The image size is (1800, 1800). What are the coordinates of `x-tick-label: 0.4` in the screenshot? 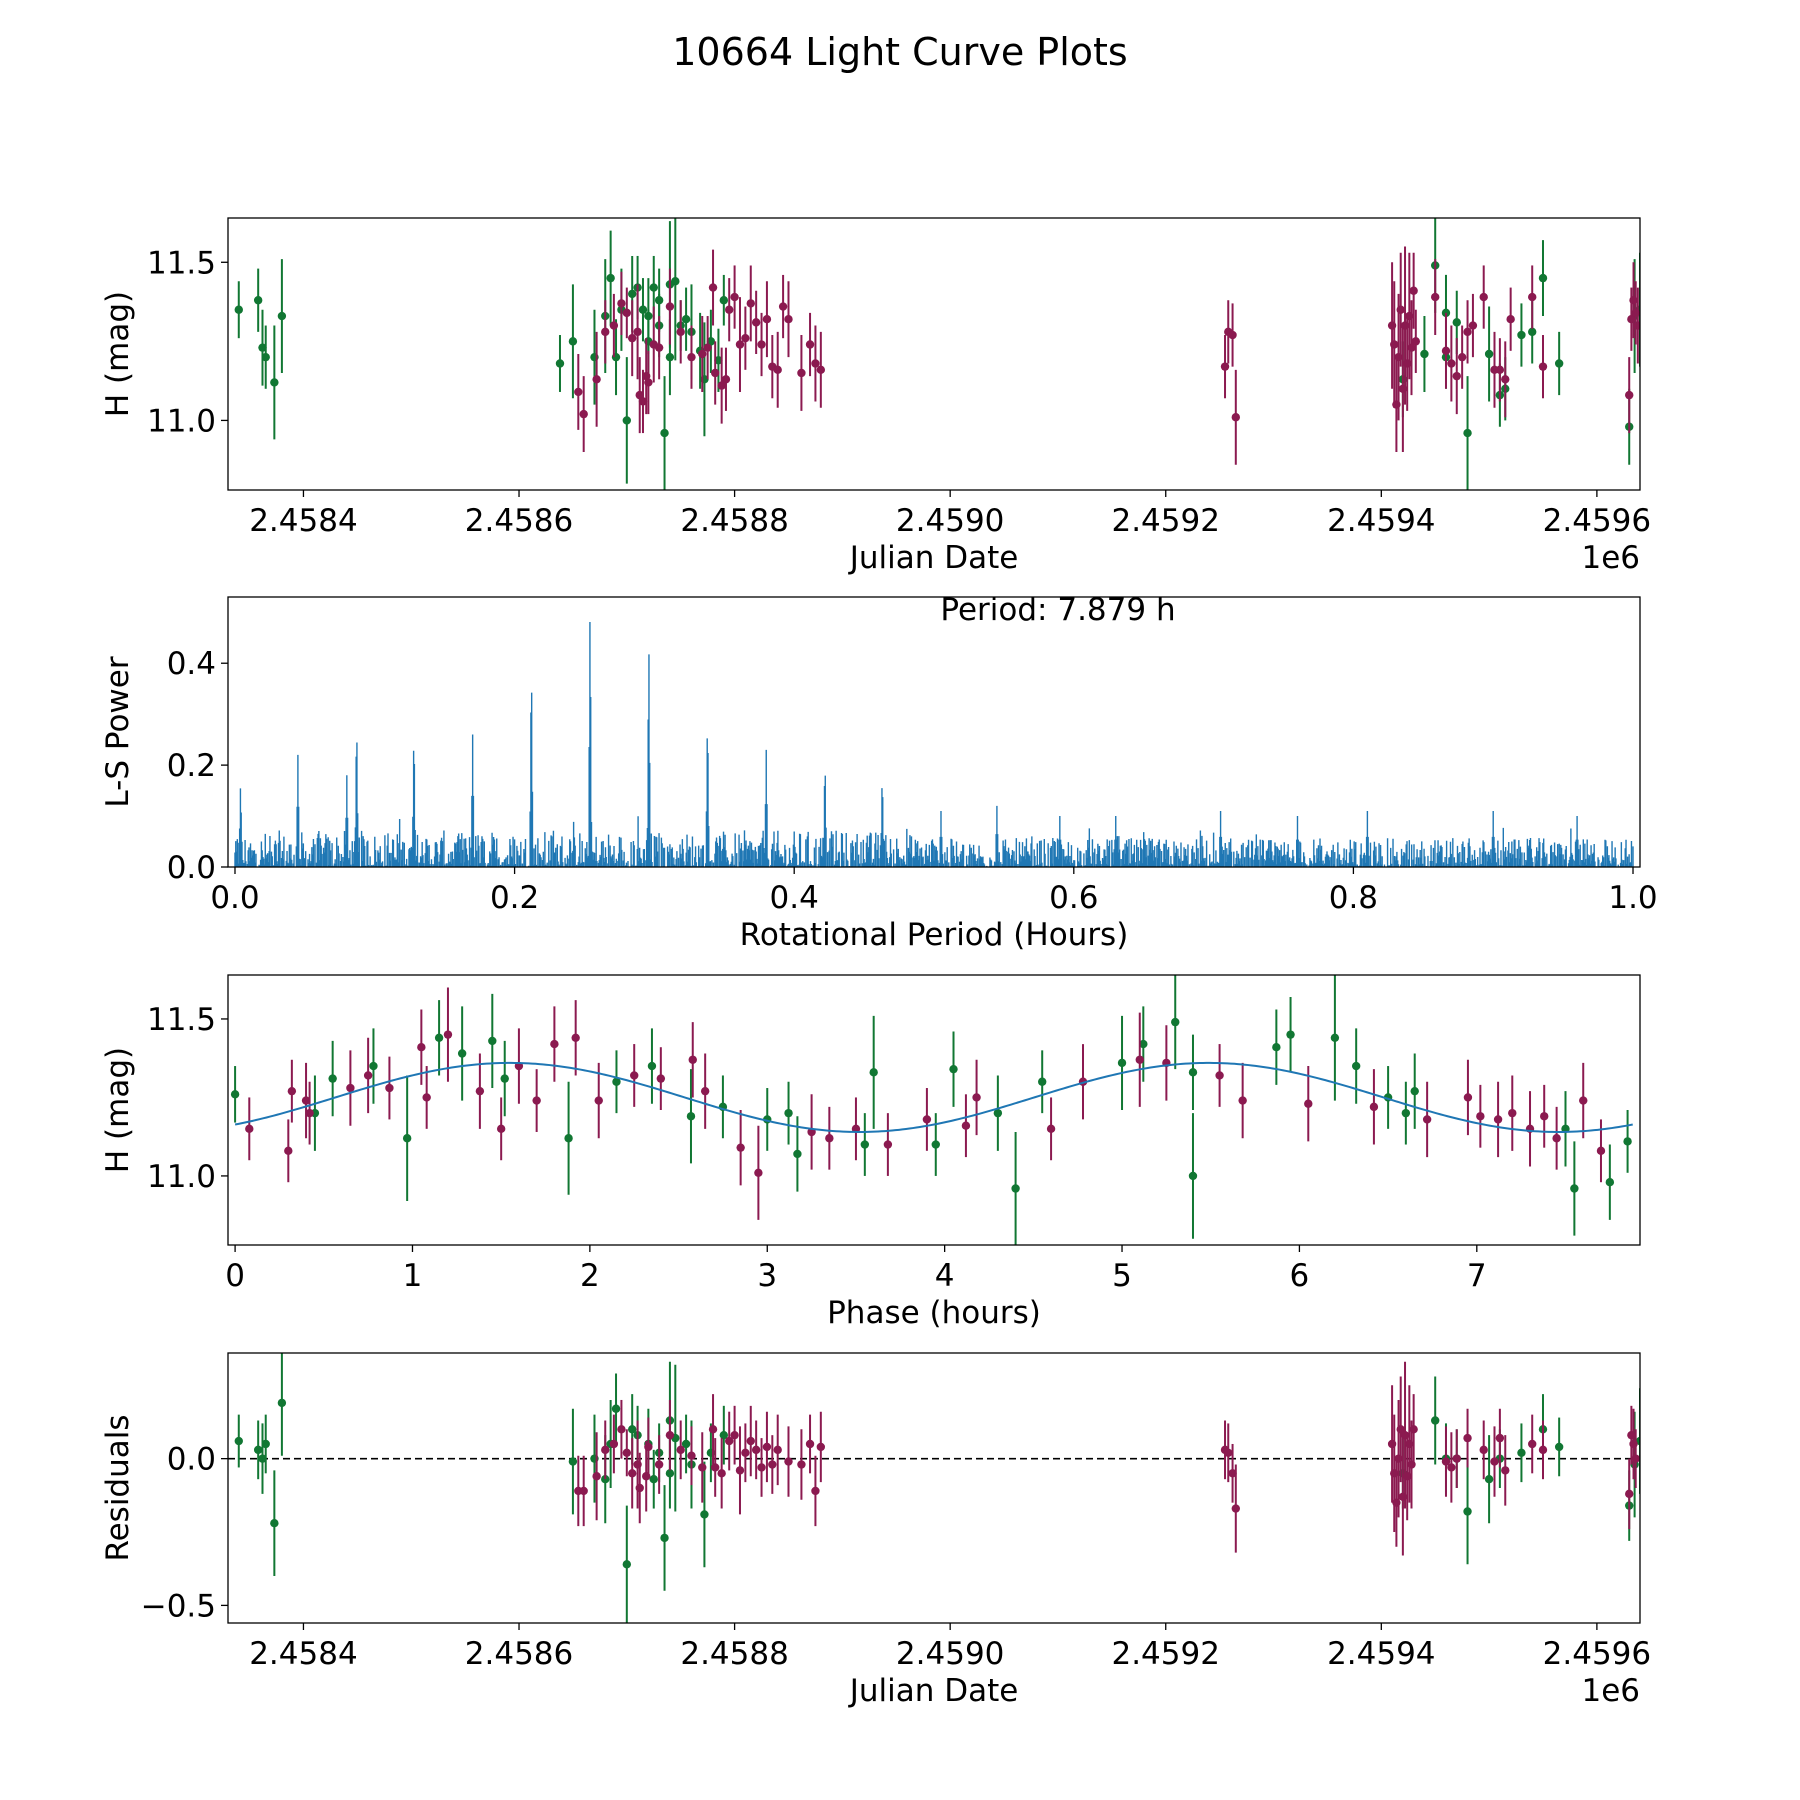 It's located at (794, 898).